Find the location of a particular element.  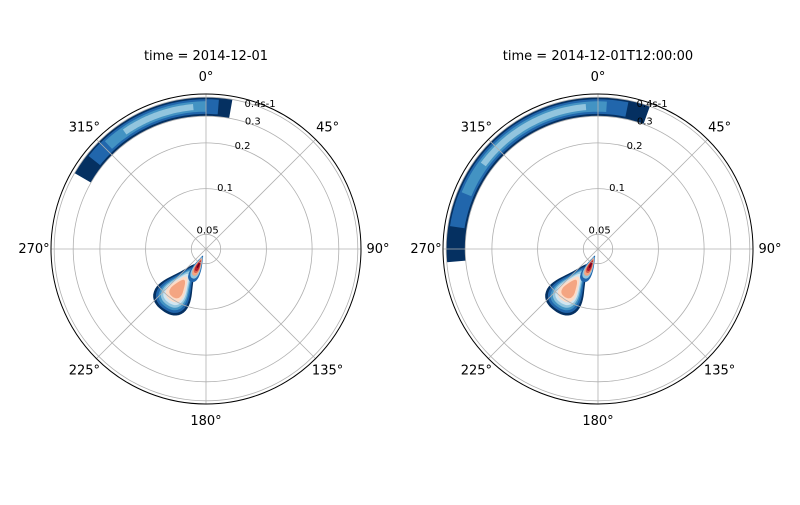

panel-title: time = 2014-12-01 is located at coordinates (206, 56).